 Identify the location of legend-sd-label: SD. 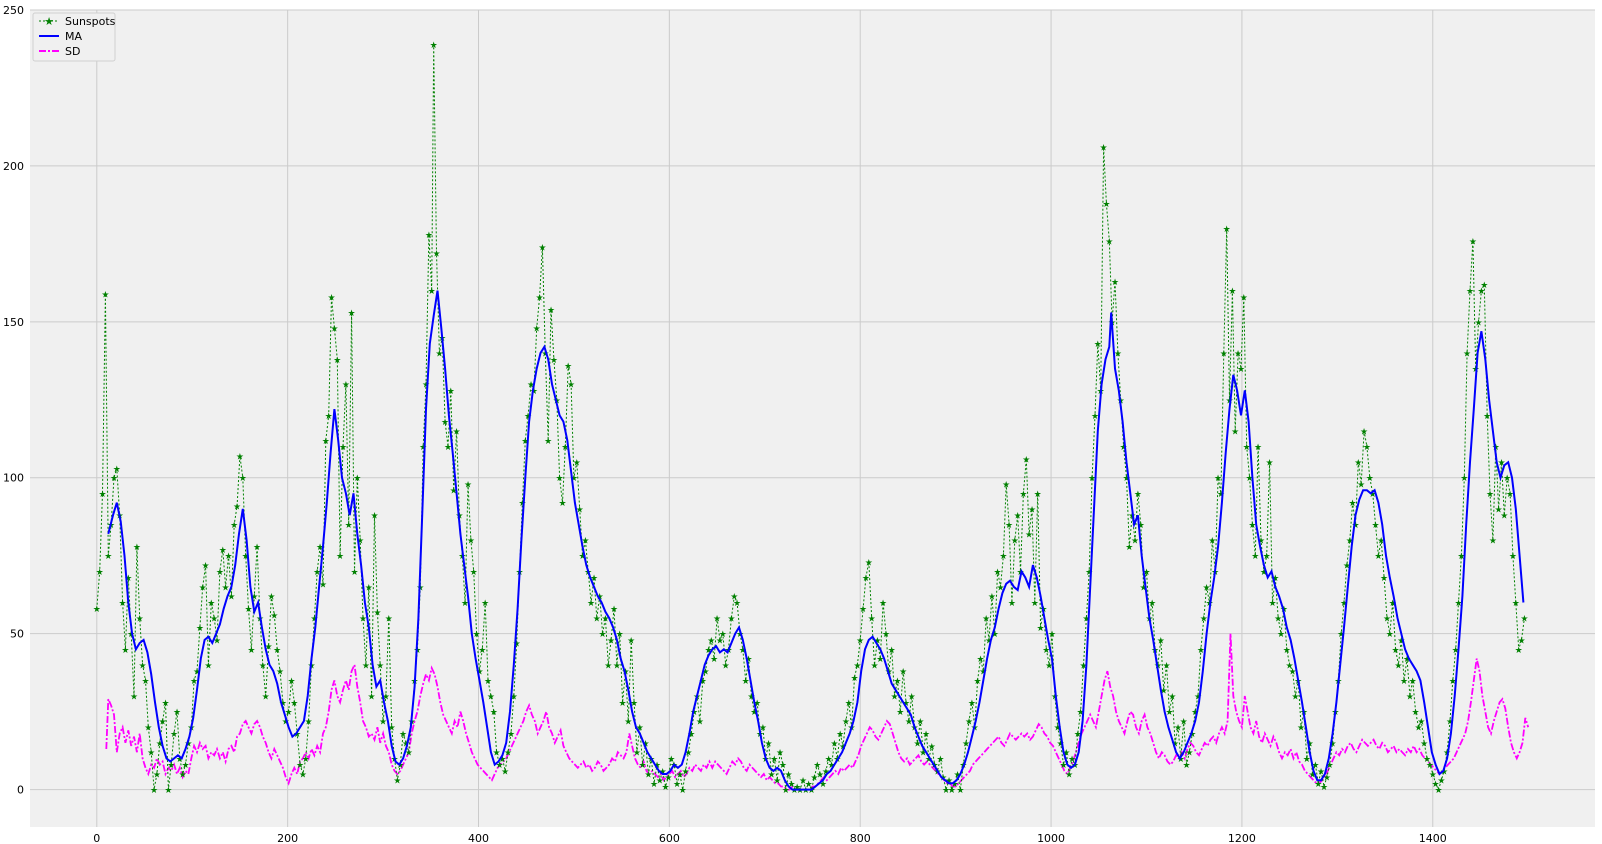
(72, 51).